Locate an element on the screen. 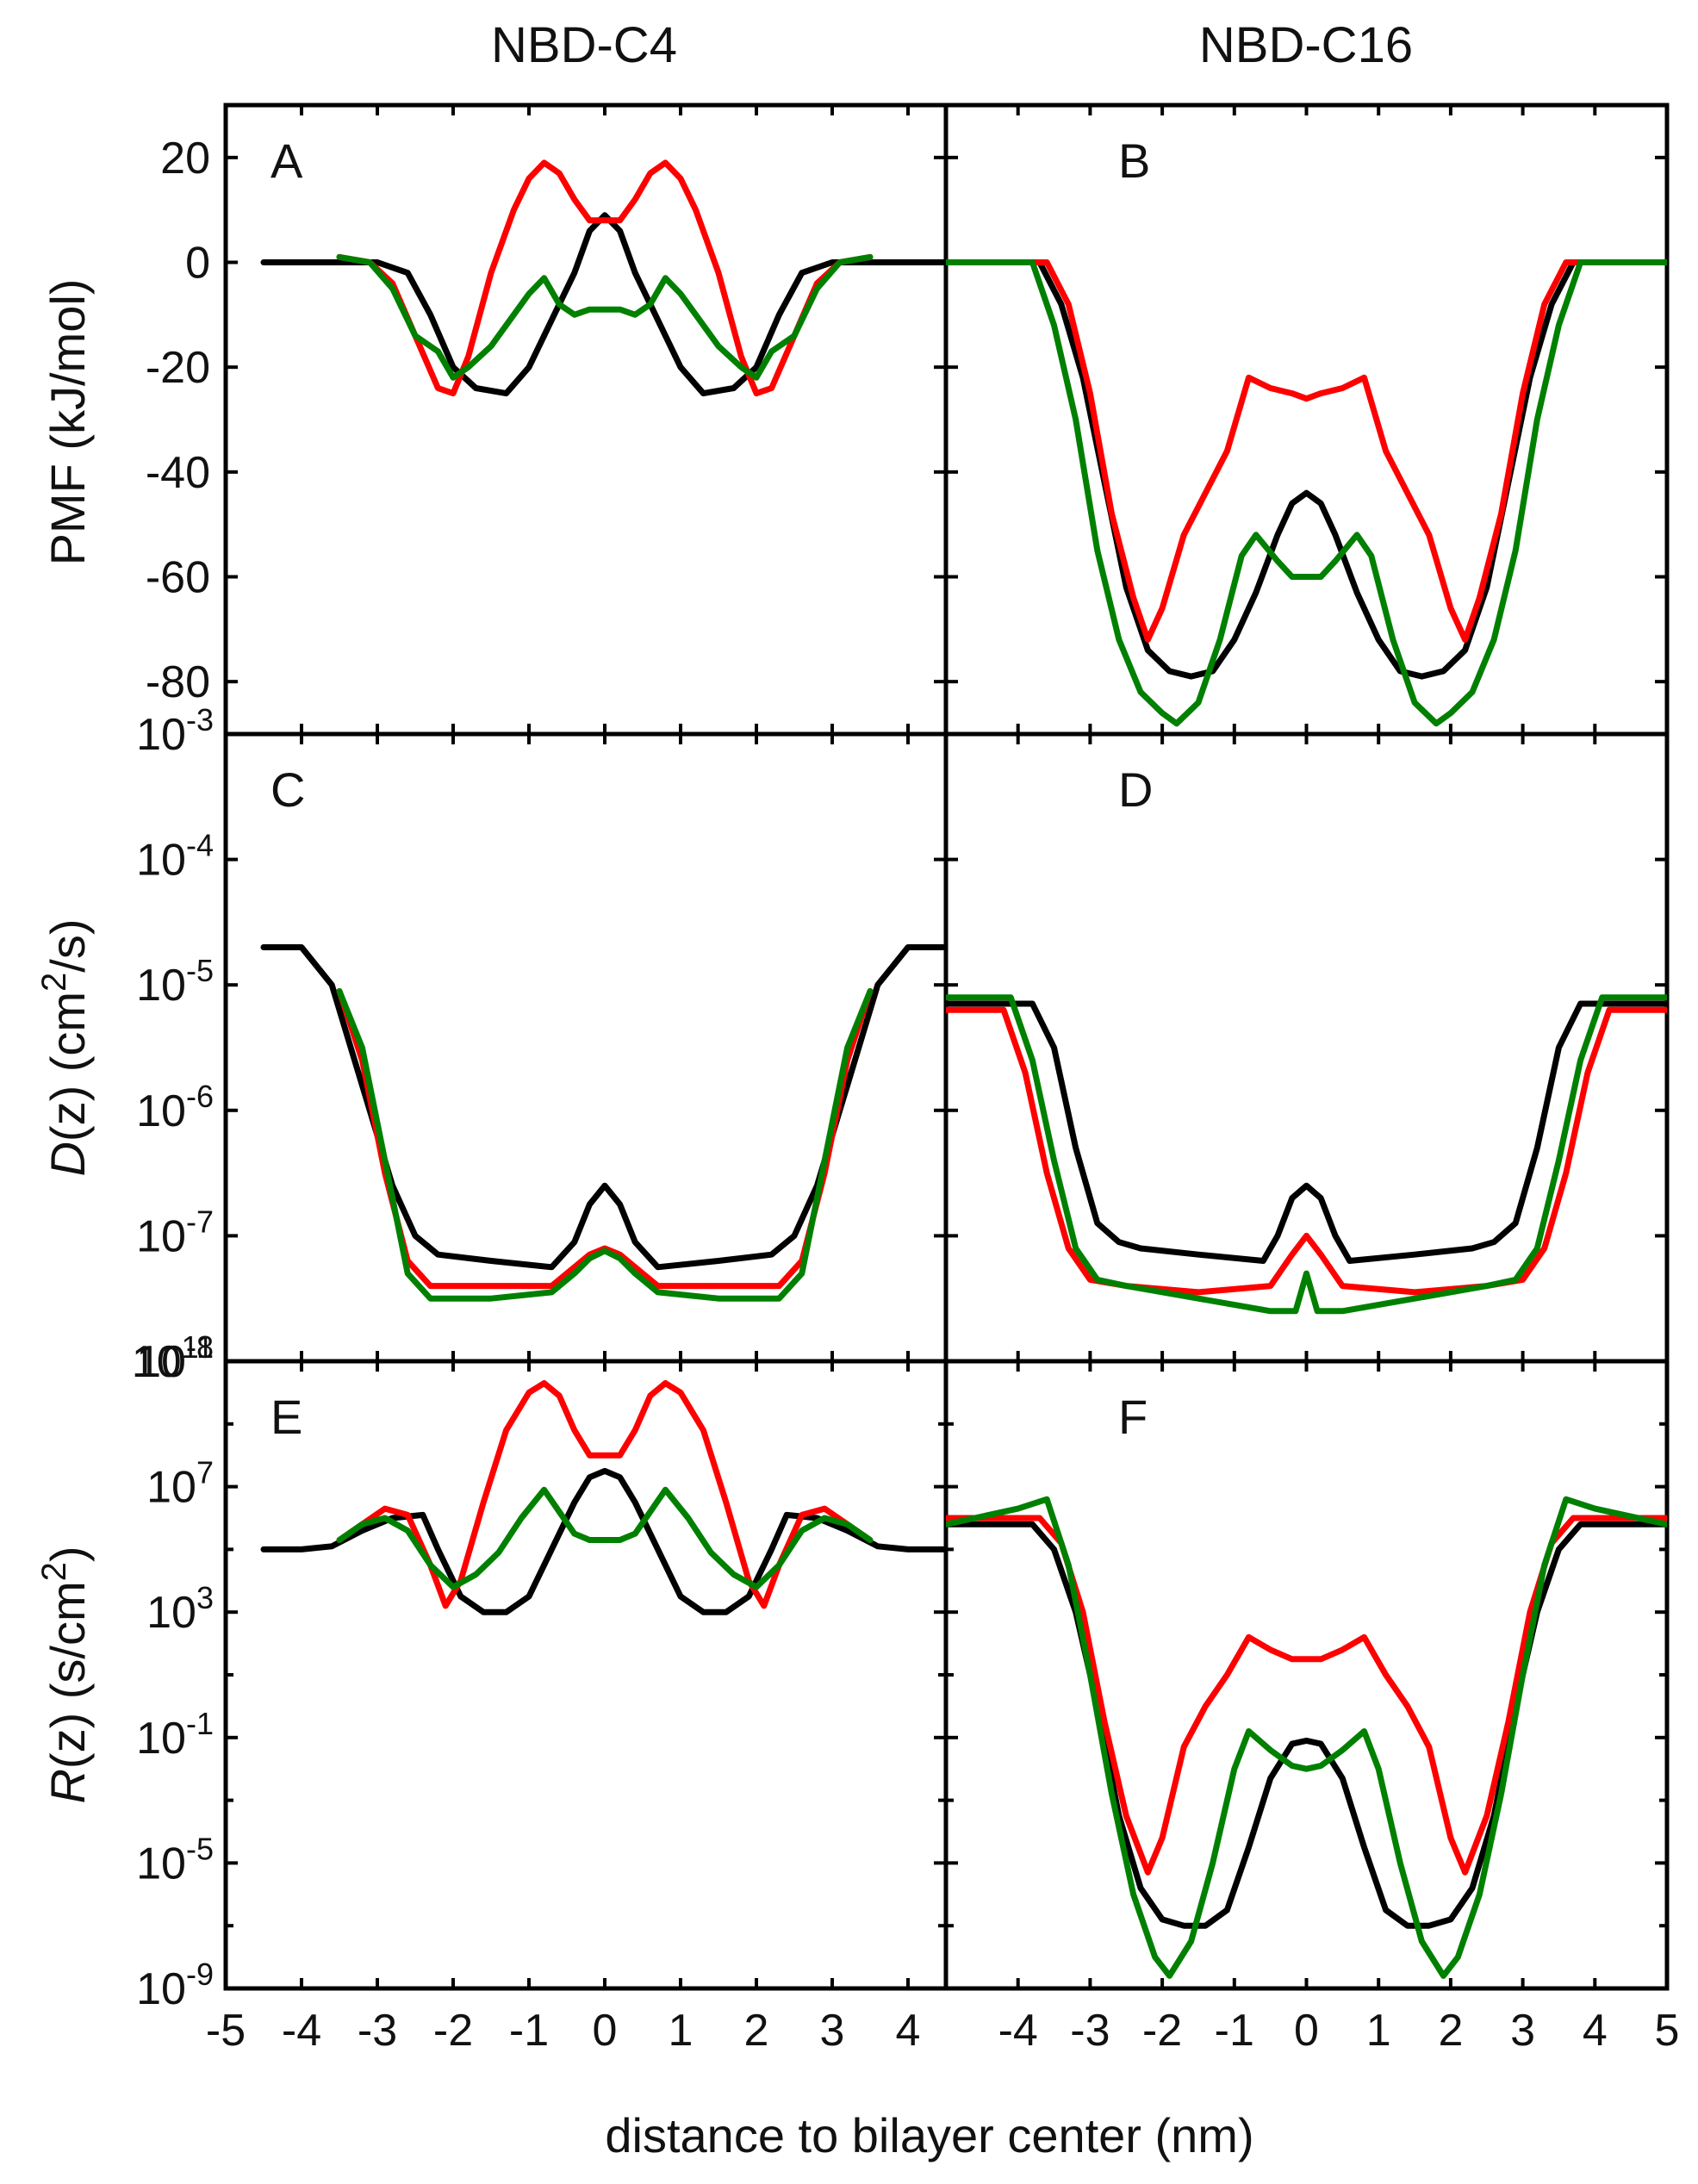 Image resolution: width=1698 pixels, height=2184 pixels. y-tick-label: 10⁻¹ is located at coordinates (175, 1735).